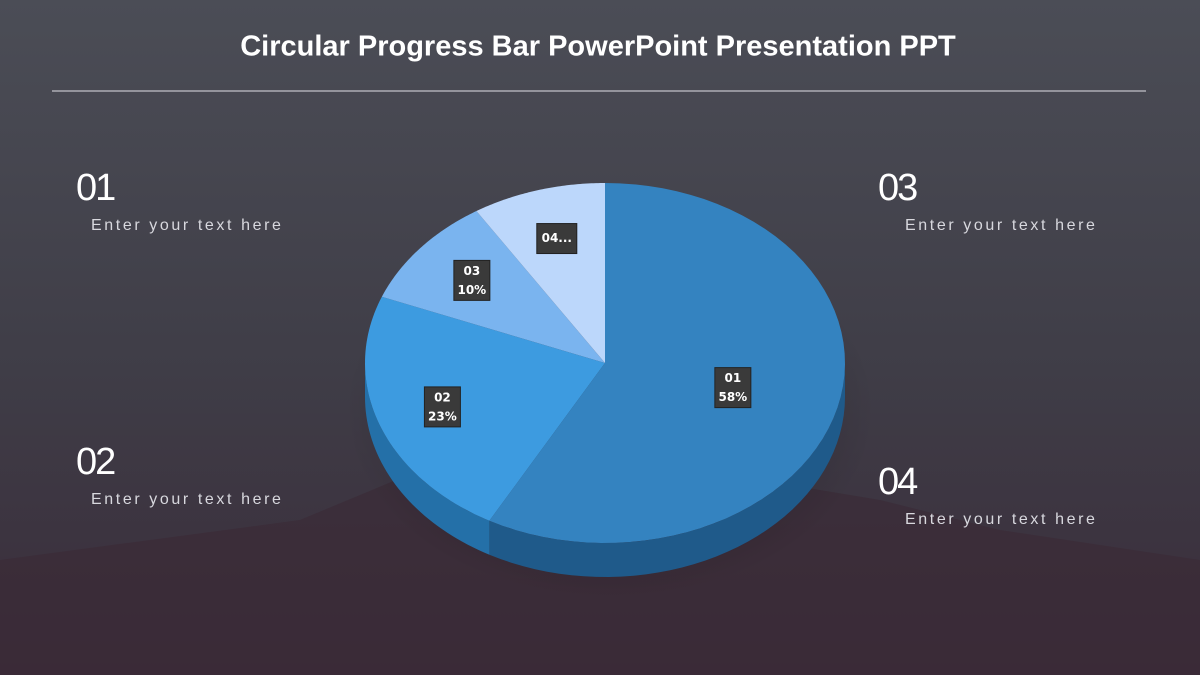 The height and width of the screenshot is (675, 1200). Describe the element at coordinates (471, 290) in the screenshot. I see `data-label-value: 10%` at that location.